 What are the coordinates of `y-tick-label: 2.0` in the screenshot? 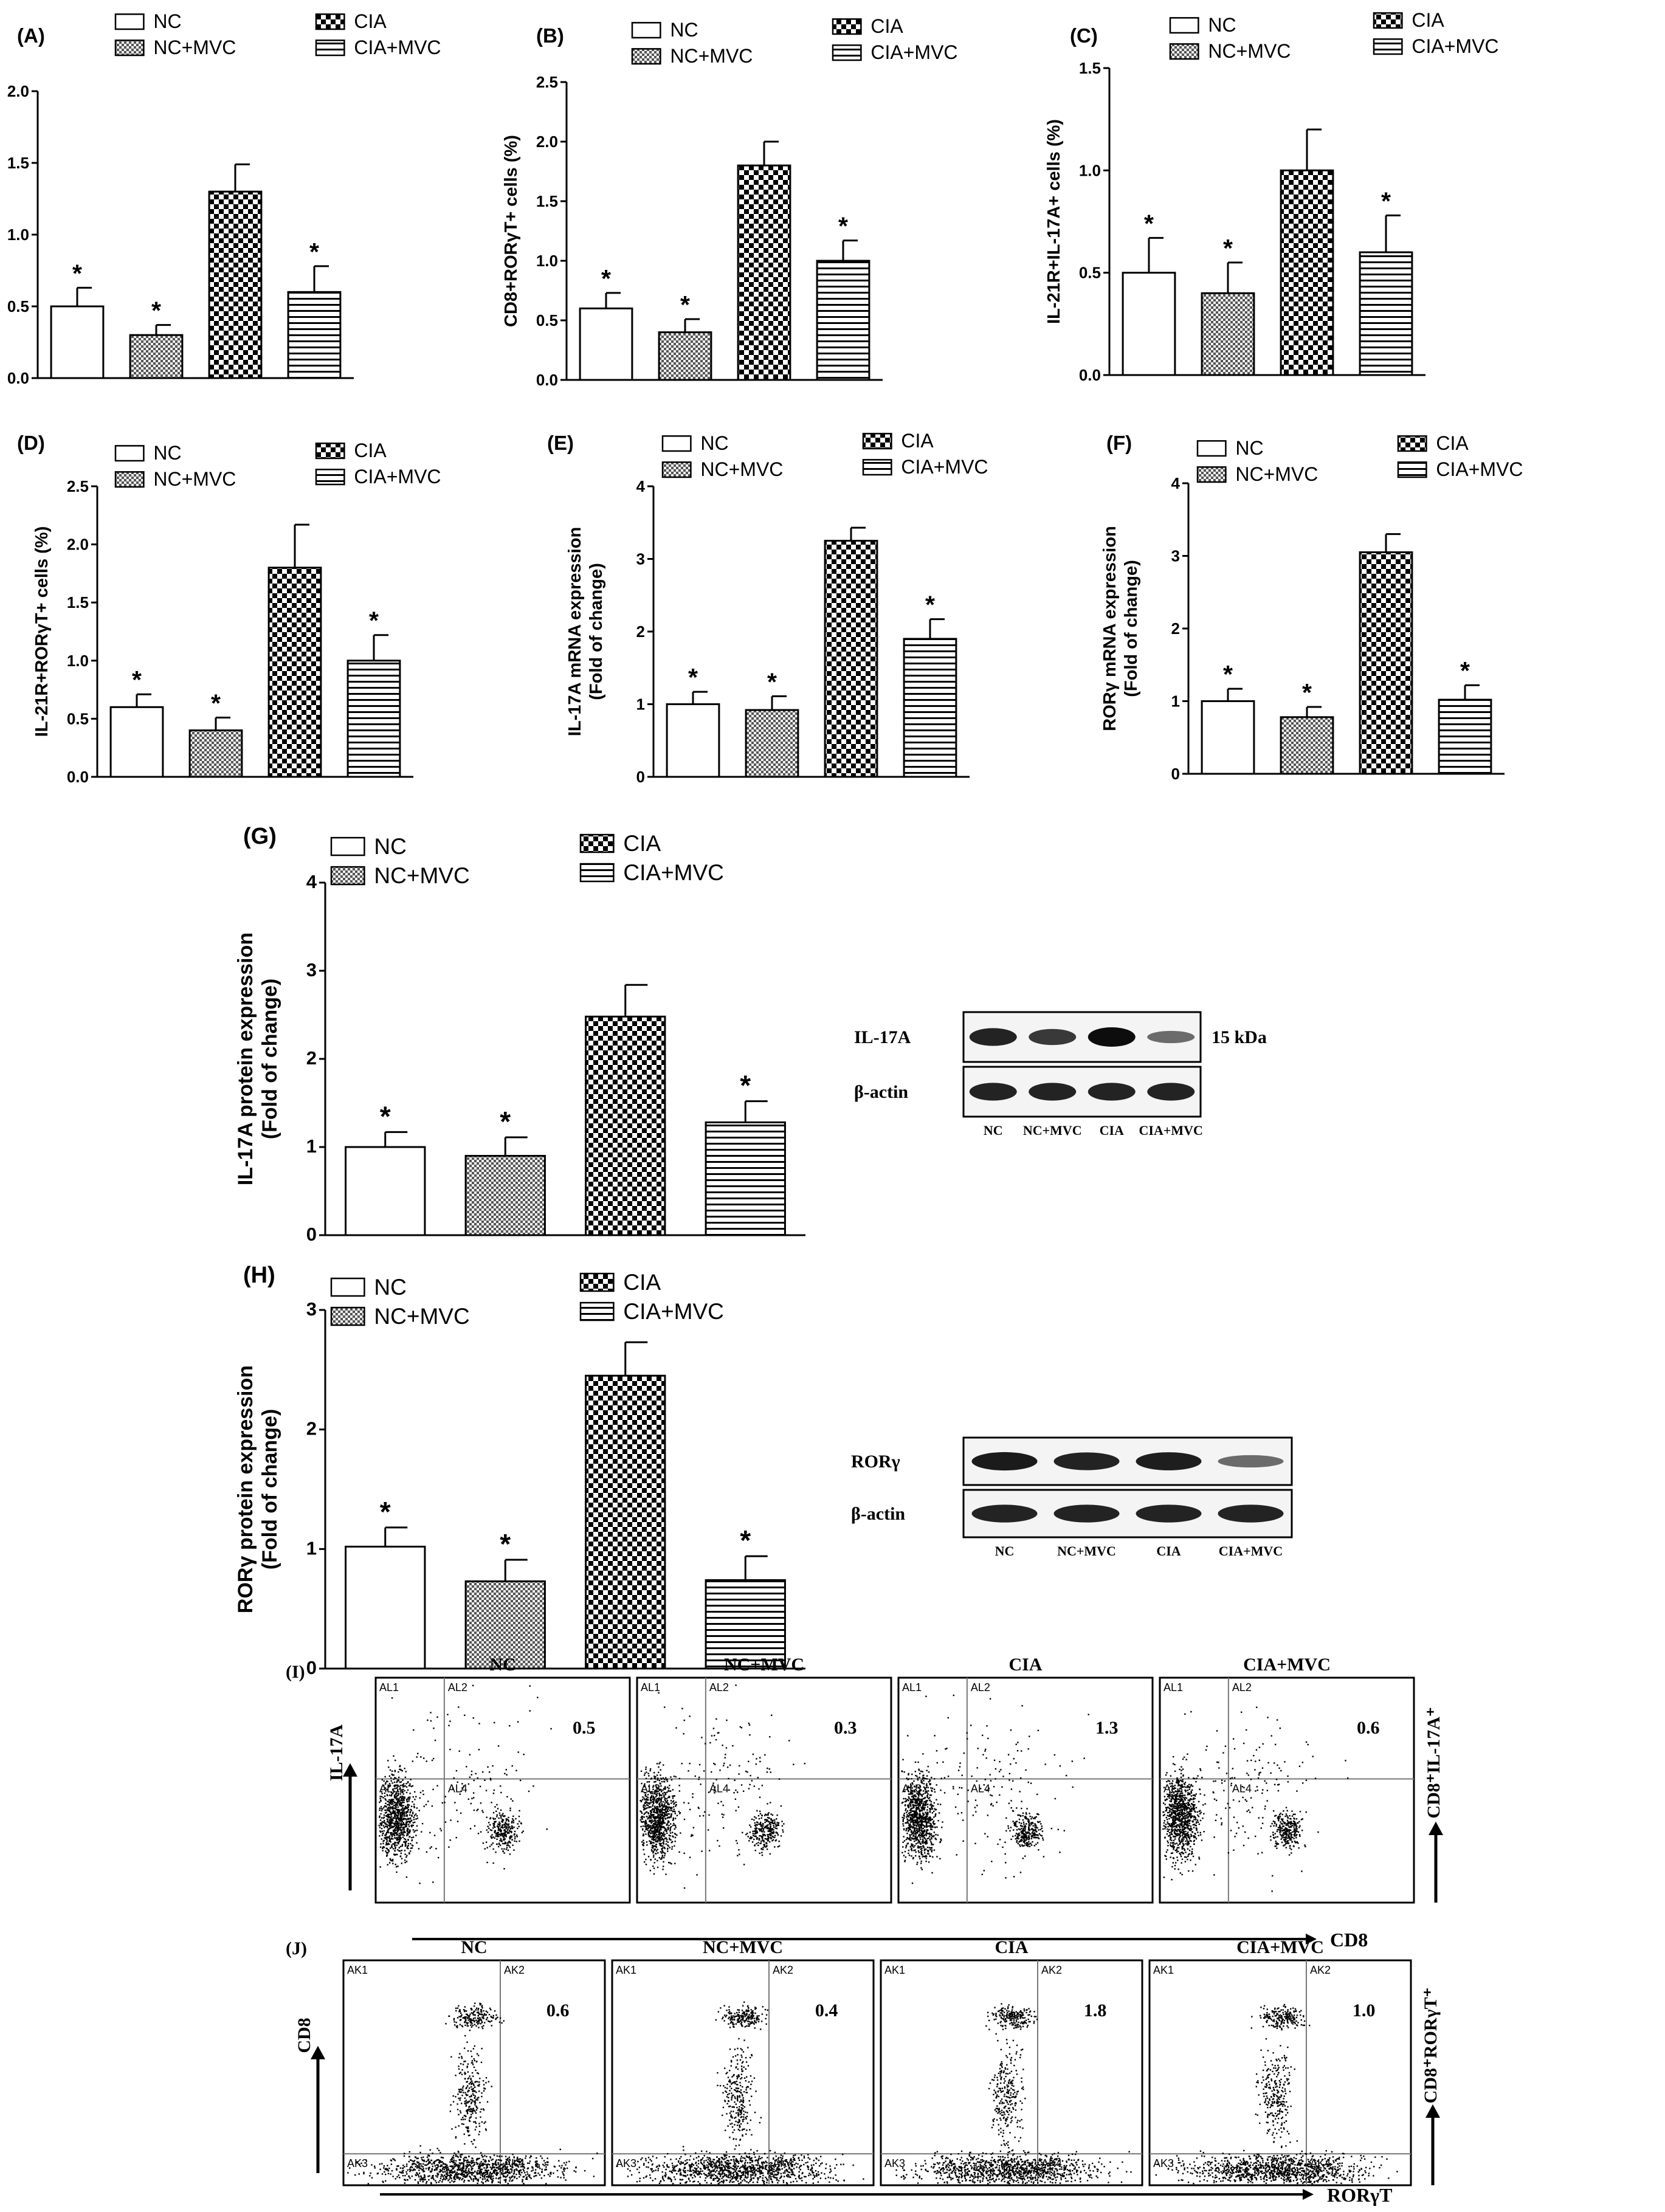 It's located at (547, 142).